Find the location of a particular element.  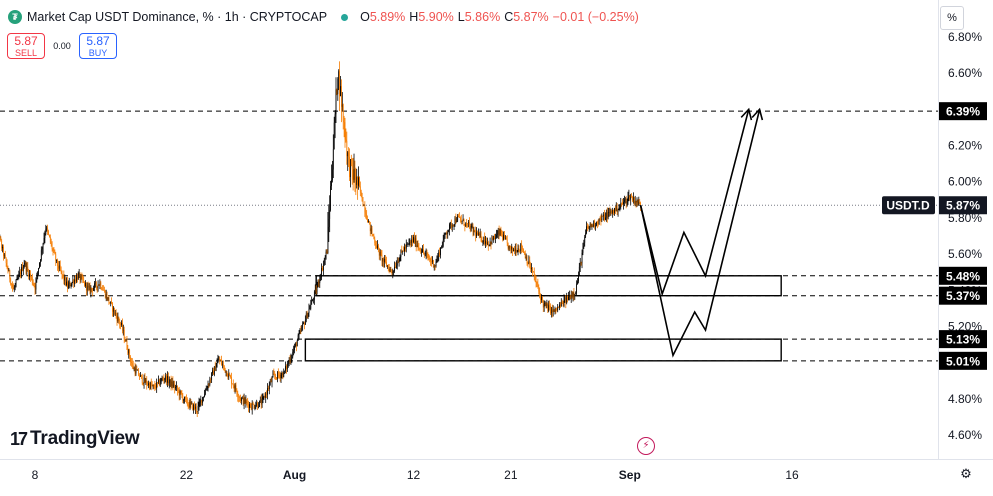

trade-buttons: 5.87 SELL 0.00 5.87 BUY is located at coordinates (62, 46).